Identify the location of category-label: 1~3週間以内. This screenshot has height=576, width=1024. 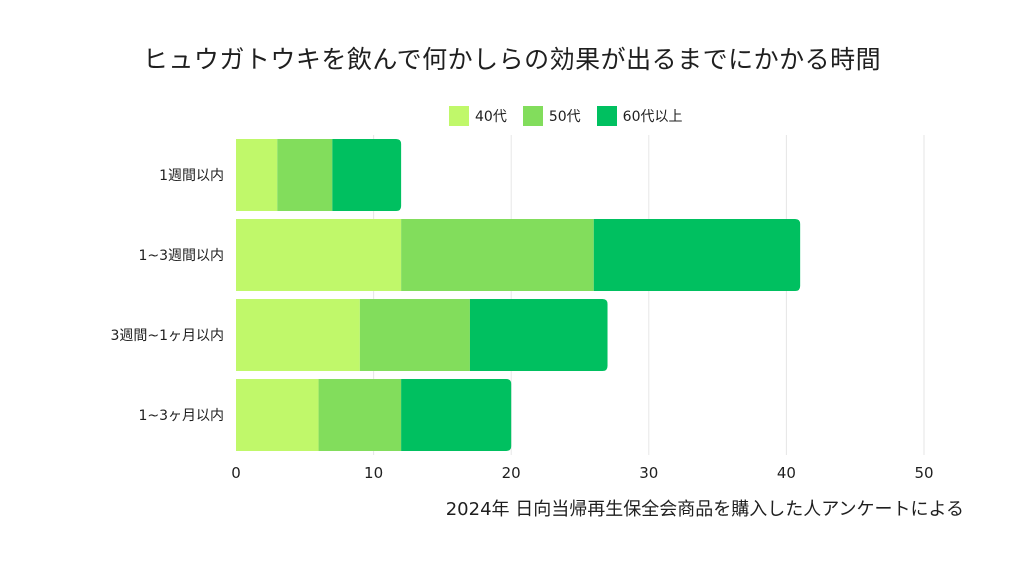
(181, 256).